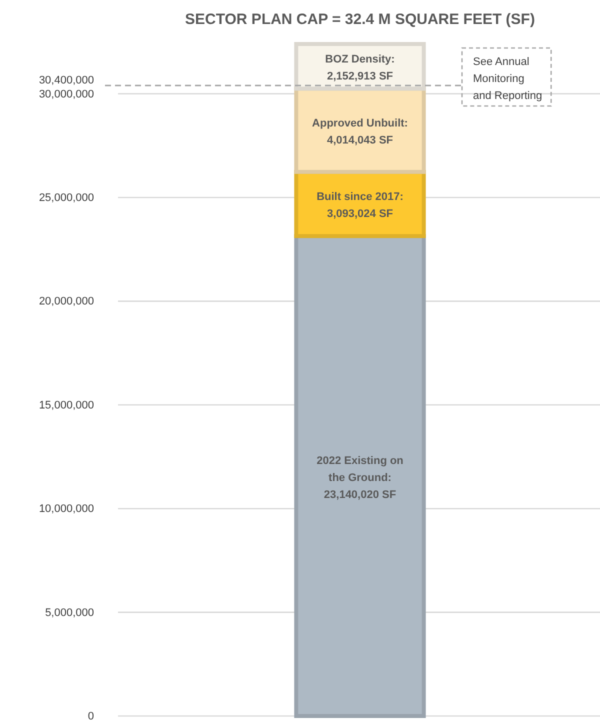 The width and height of the screenshot is (600, 723). Describe the element at coordinates (69, 612) in the screenshot. I see `y-tick-label: 5,000,000` at that location.